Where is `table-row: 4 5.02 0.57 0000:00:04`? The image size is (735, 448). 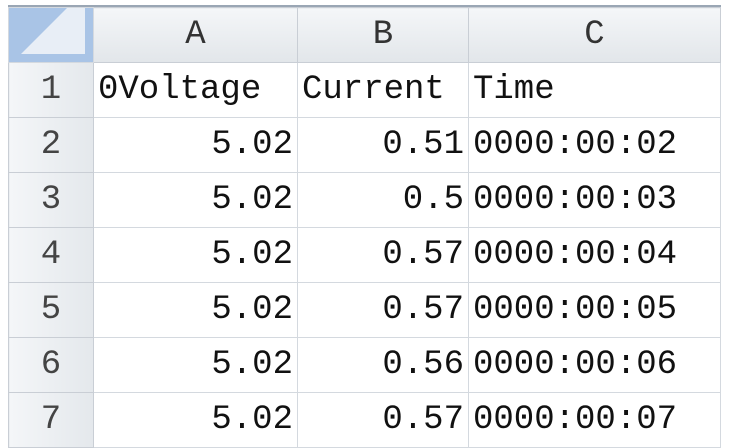
table-row: 4 5.02 0.57 0000:00:04 is located at coordinates (364, 255).